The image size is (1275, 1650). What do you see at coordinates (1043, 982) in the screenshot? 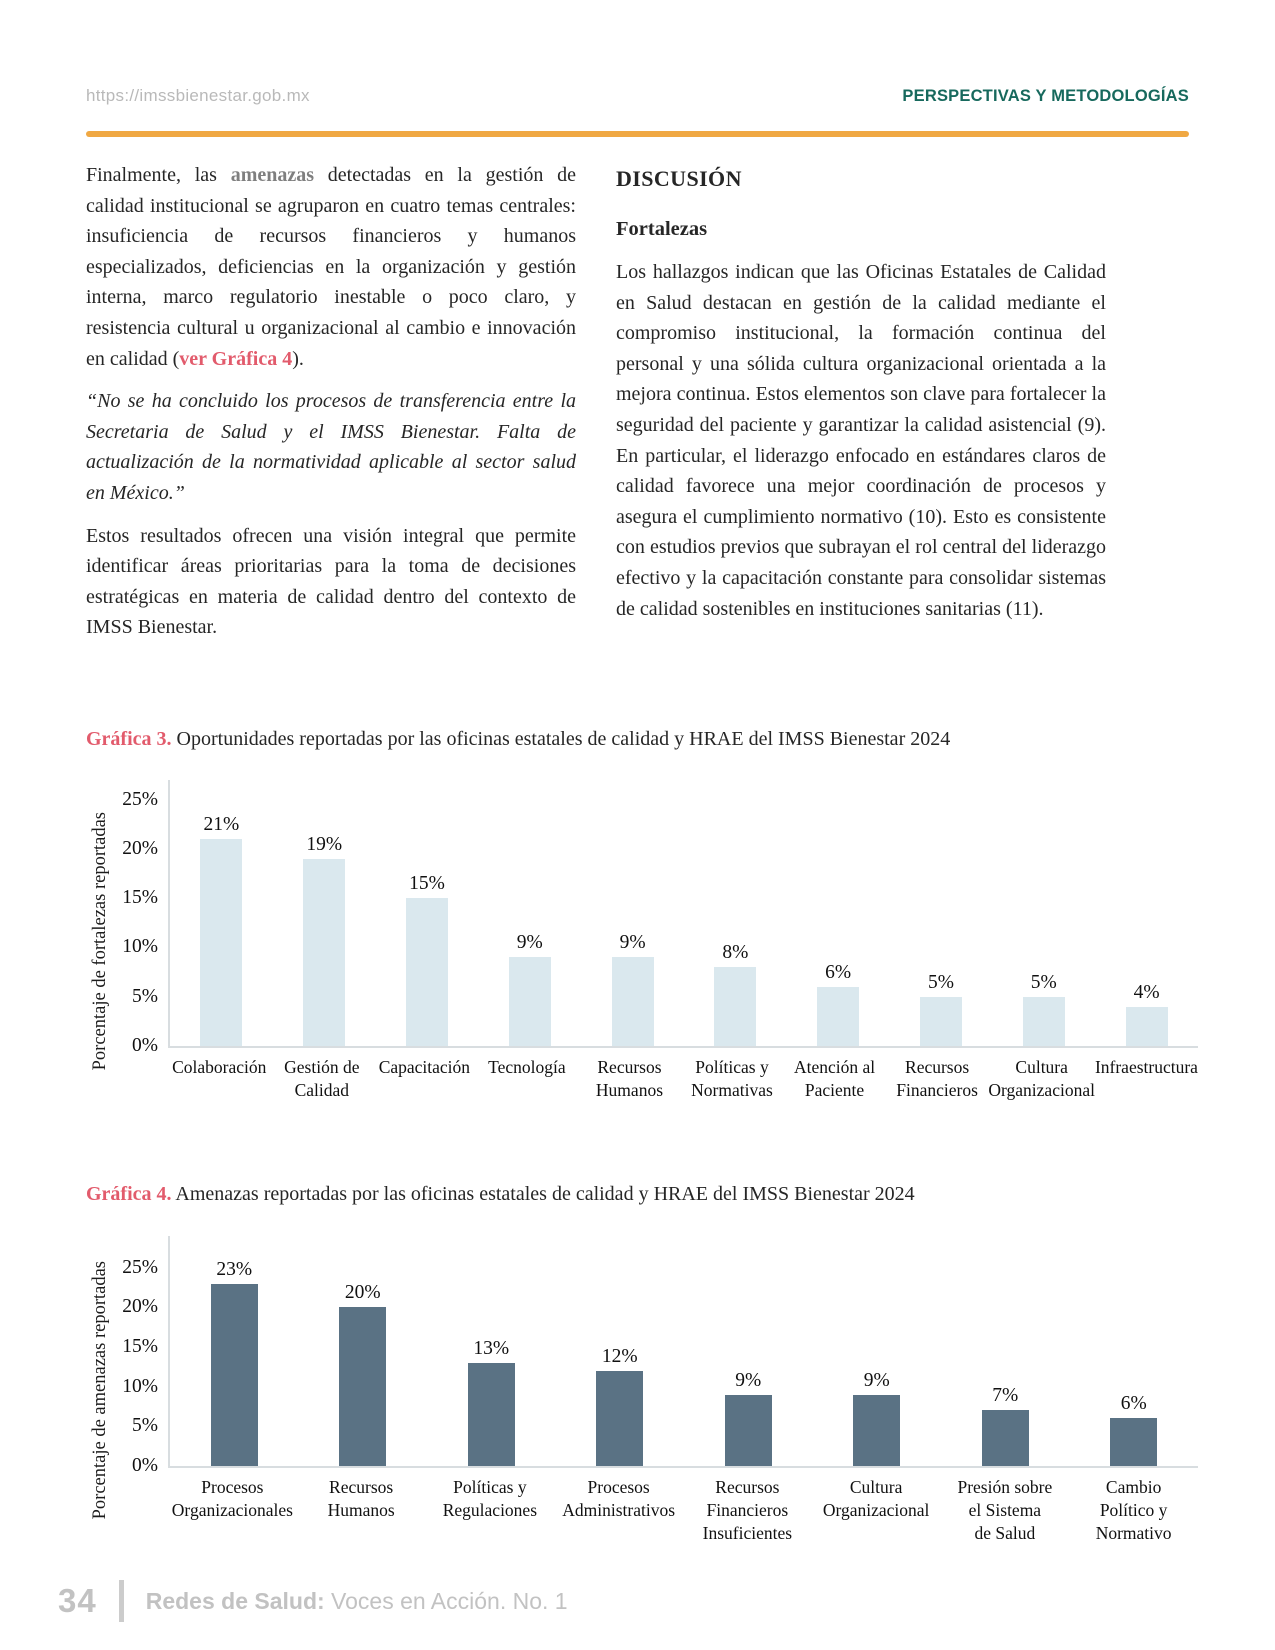
I see `bar-value-label: 5%` at bounding box center [1043, 982].